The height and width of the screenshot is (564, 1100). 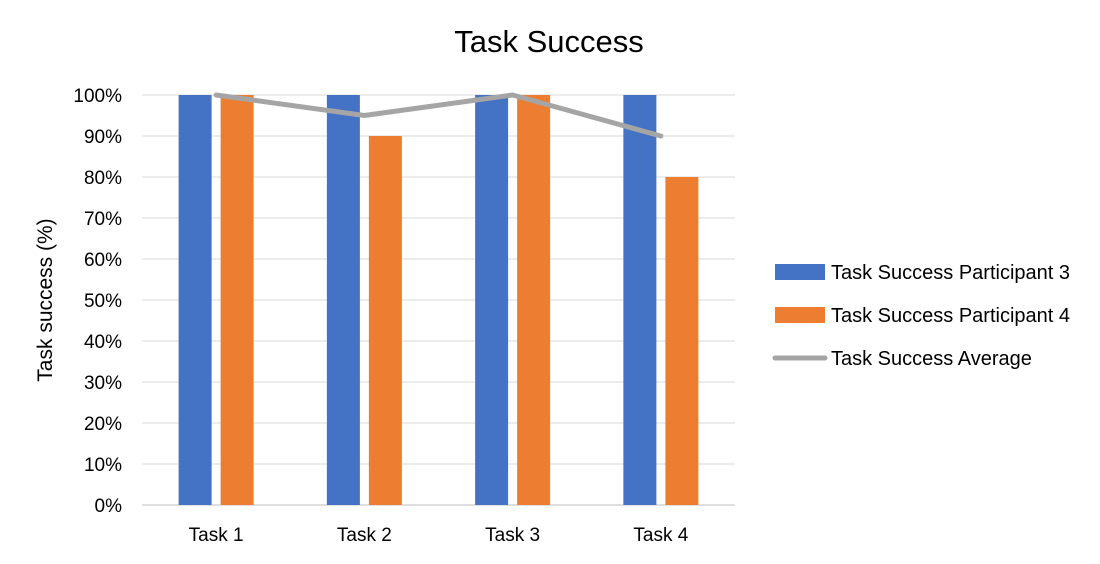 What do you see at coordinates (439, 535) in the screenshot?
I see `x-axis-ticks: Task 1 Task 2 Task 3 Task 4` at bounding box center [439, 535].